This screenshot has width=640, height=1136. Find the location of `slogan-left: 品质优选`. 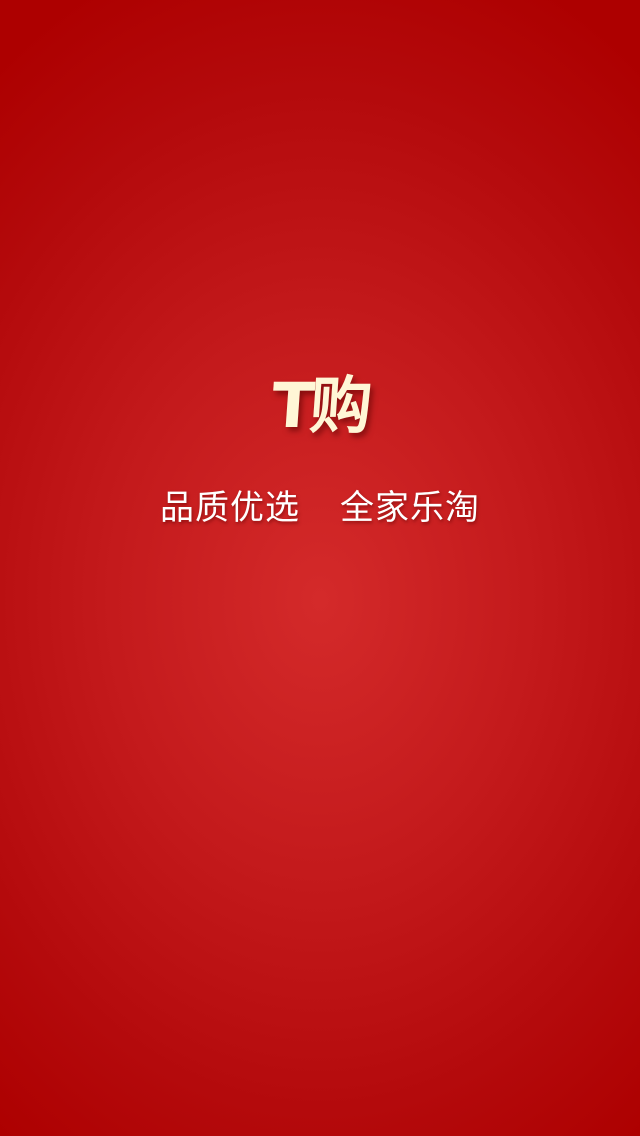

slogan-left: 品质优选 is located at coordinates (230, 508).